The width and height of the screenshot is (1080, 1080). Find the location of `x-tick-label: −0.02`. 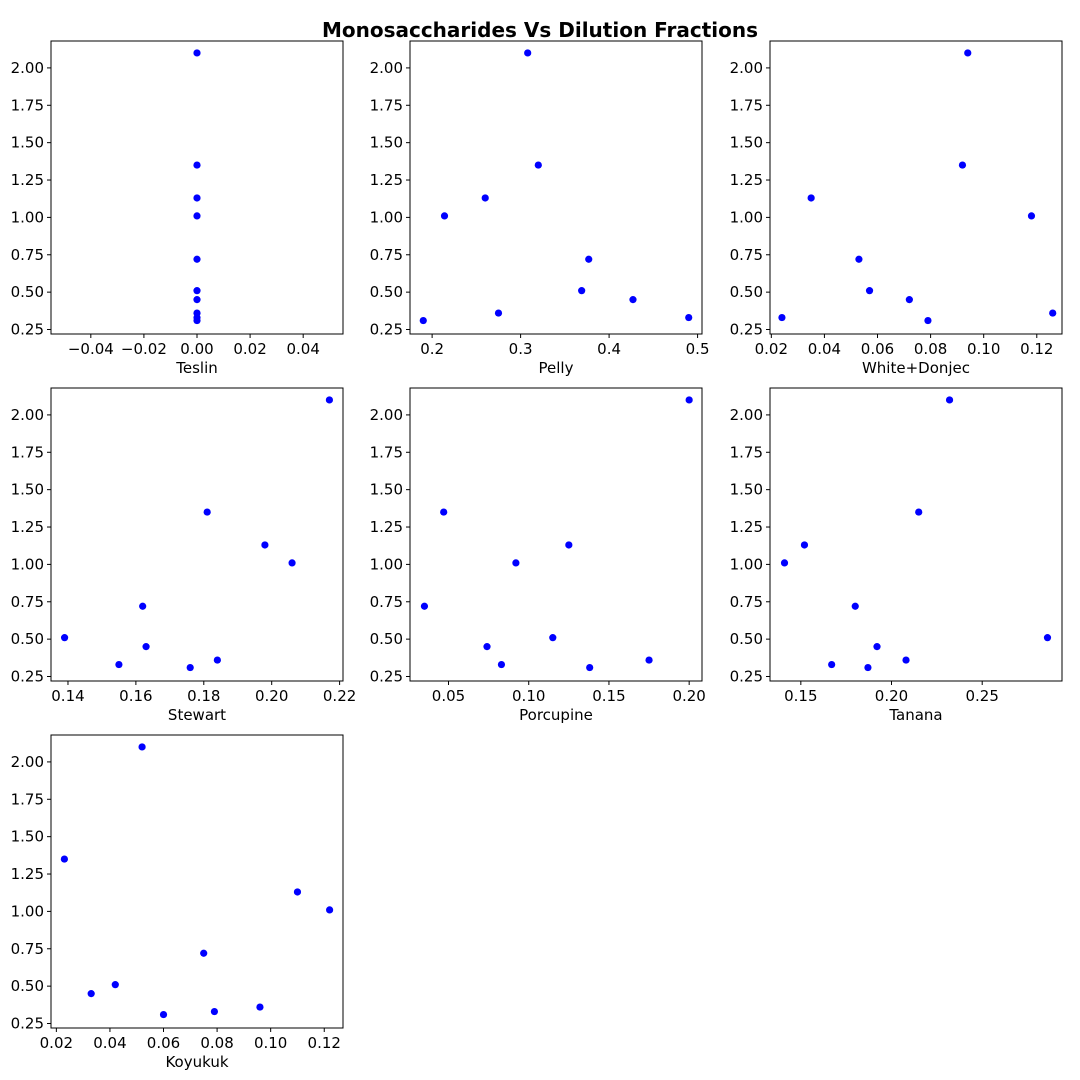

x-tick-label: −0.02 is located at coordinates (144, 349).